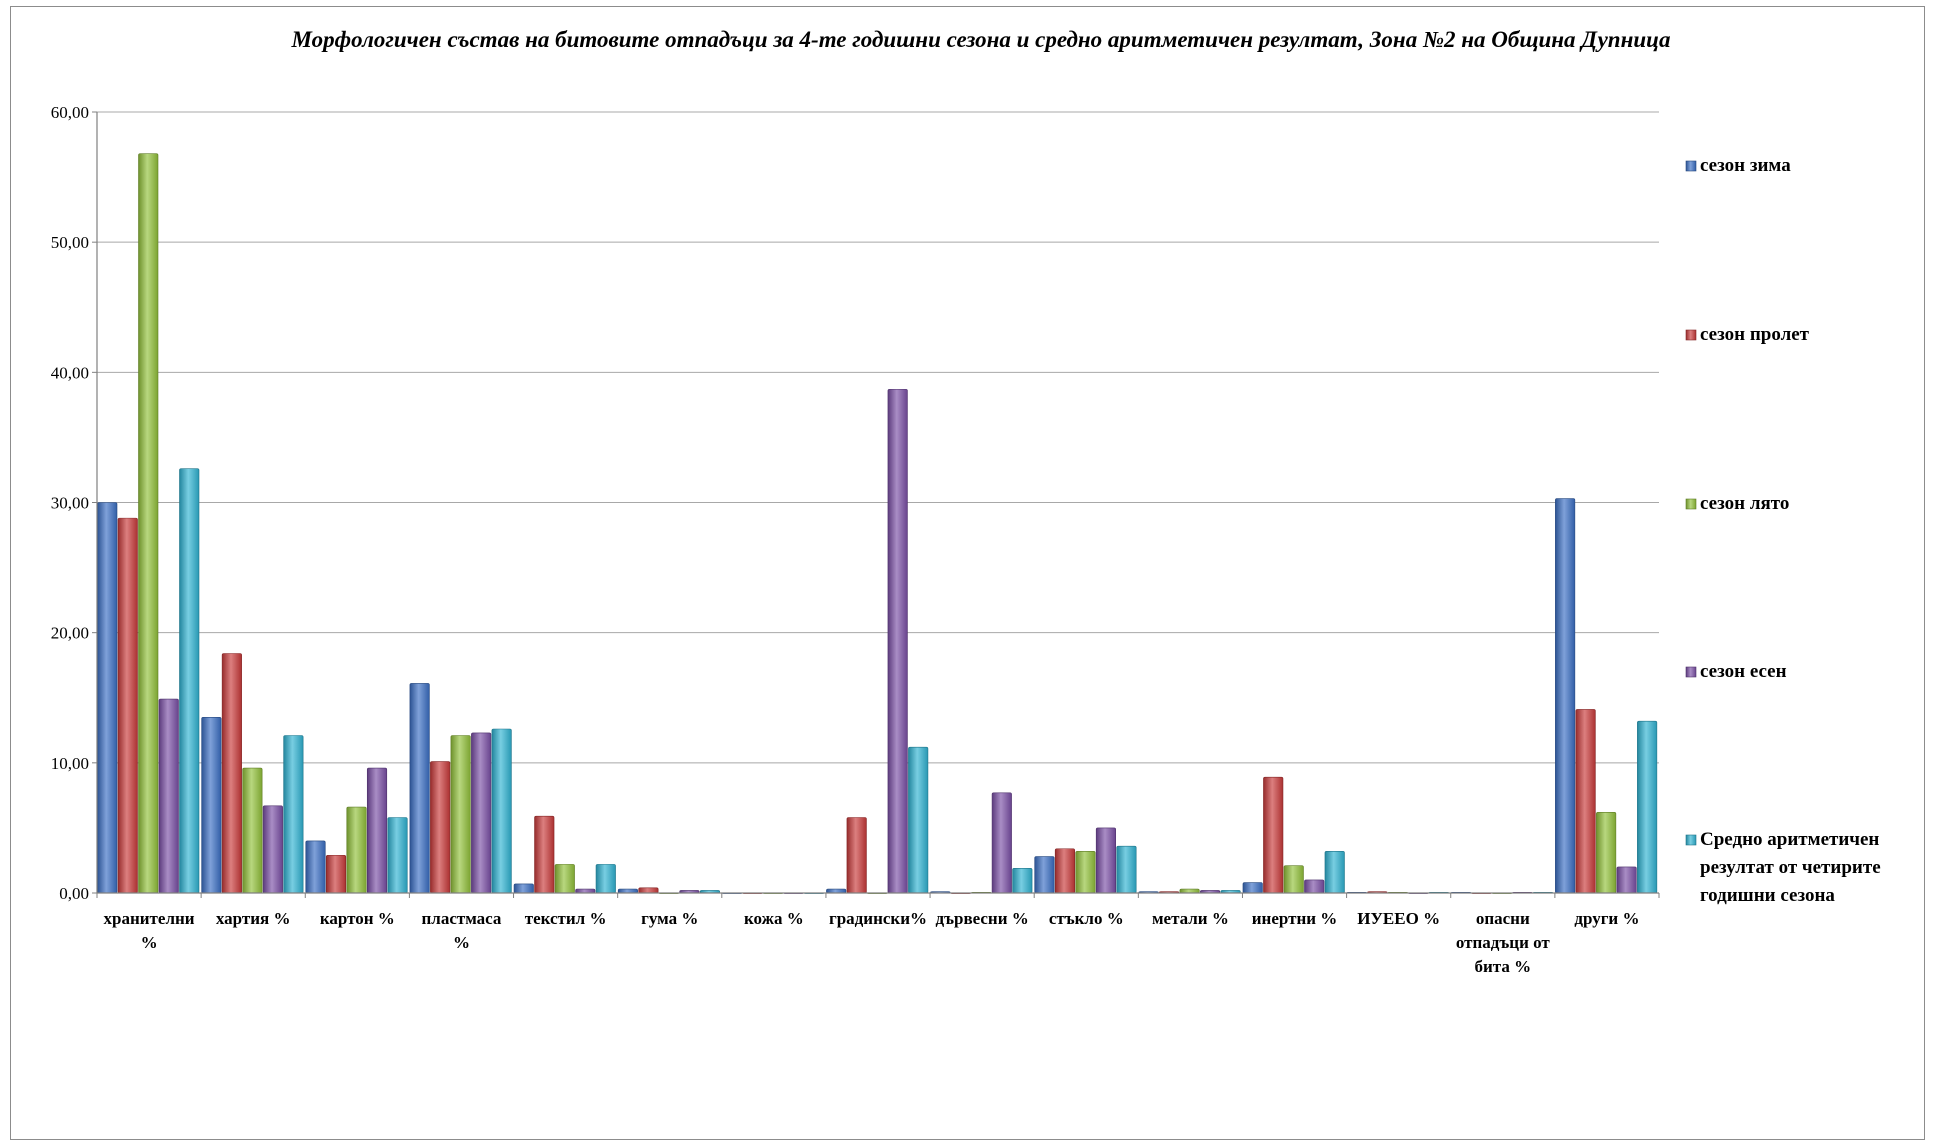 This screenshot has width=1935, height=1146. I want to click on x-category-label: пластмаса%, so click(461, 930).